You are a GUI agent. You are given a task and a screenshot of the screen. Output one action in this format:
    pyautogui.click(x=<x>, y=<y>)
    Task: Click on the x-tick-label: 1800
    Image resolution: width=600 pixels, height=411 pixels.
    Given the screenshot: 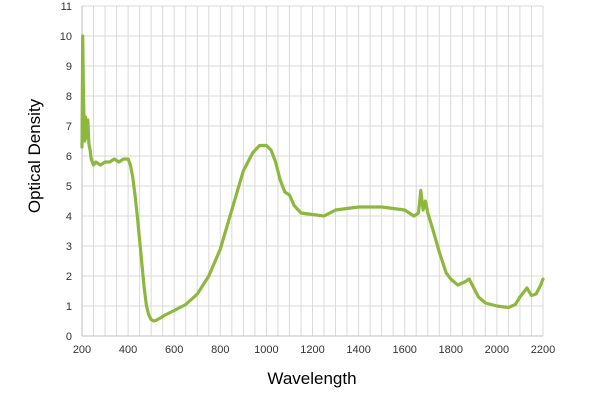 What is the action you would take?
    pyautogui.click(x=451, y=350)
    